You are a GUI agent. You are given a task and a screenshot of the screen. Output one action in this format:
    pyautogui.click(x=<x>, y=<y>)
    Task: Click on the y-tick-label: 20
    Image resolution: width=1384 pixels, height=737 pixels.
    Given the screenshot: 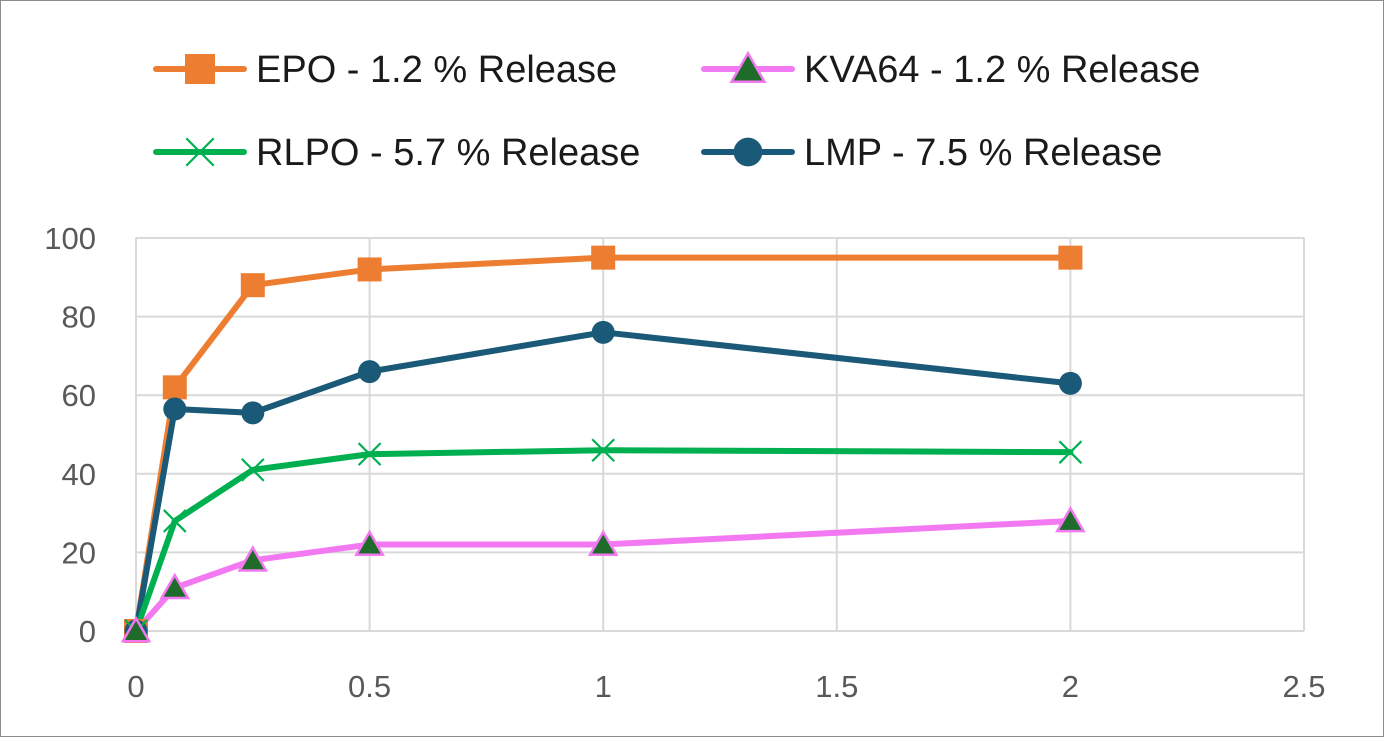 What is the action you would take?
    pyautogui.click(x=79, y=552)
    